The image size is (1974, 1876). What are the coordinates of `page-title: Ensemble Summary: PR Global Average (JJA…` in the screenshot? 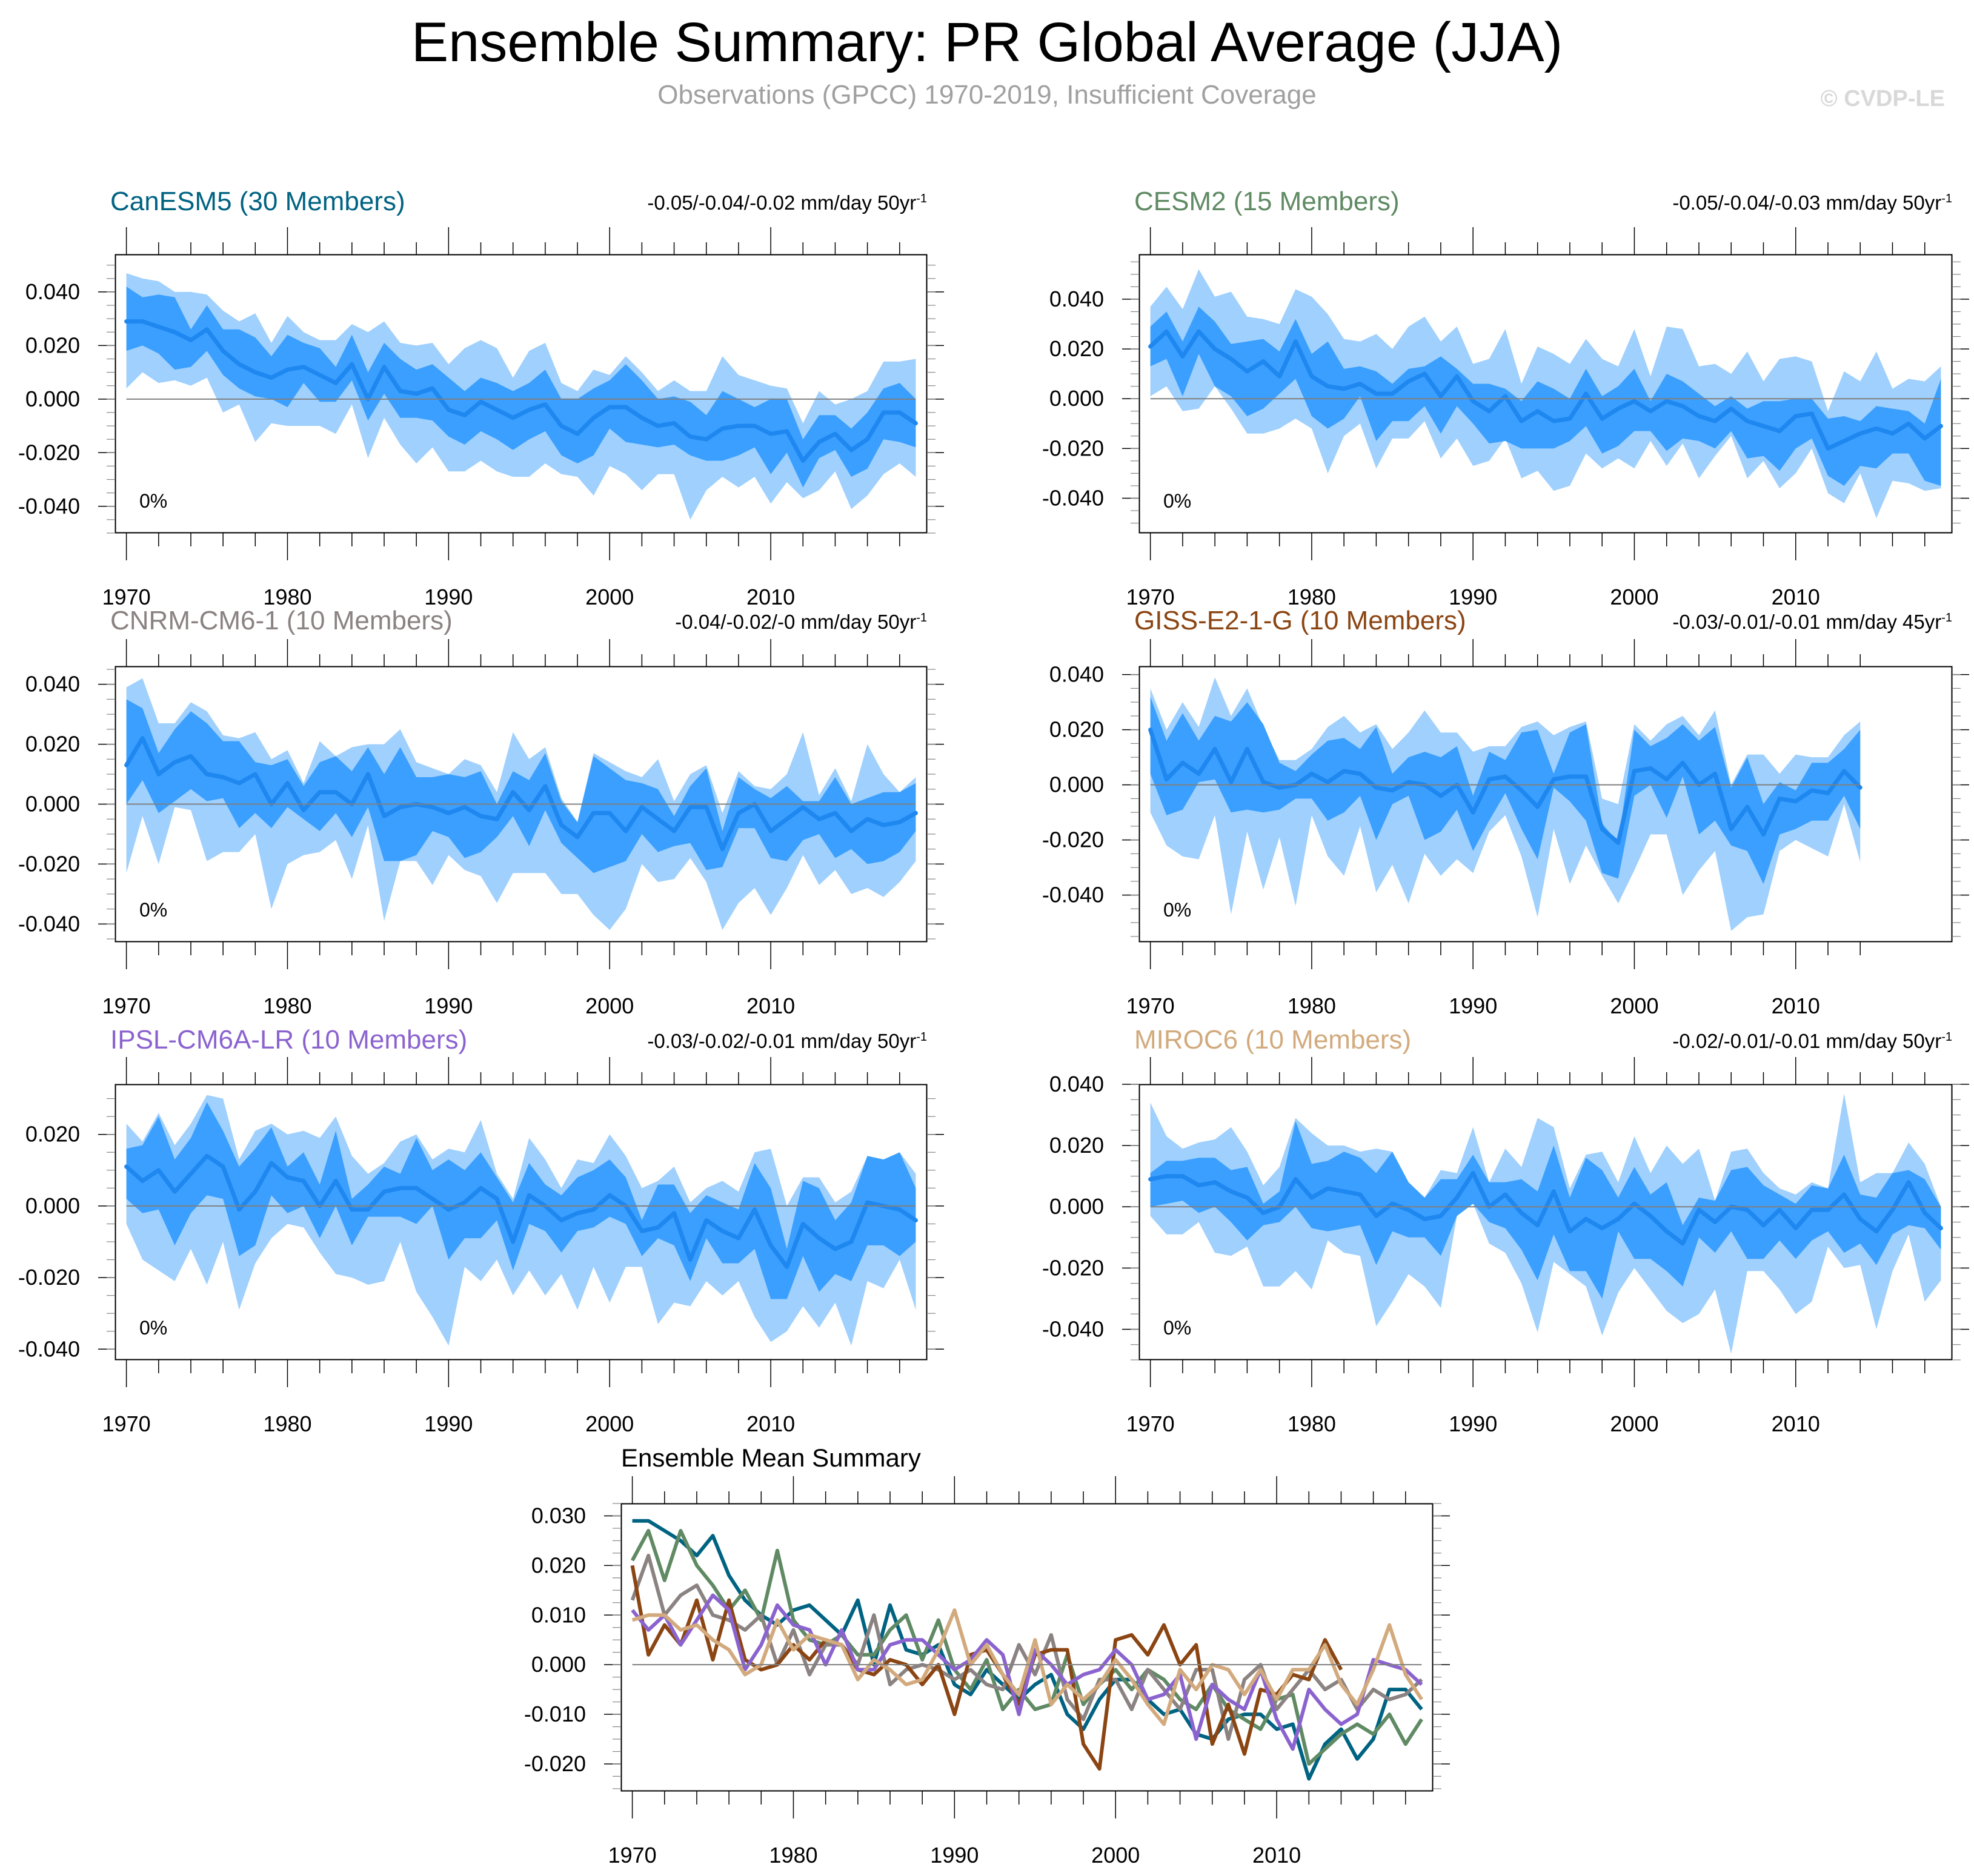 It's located at (987, 43).